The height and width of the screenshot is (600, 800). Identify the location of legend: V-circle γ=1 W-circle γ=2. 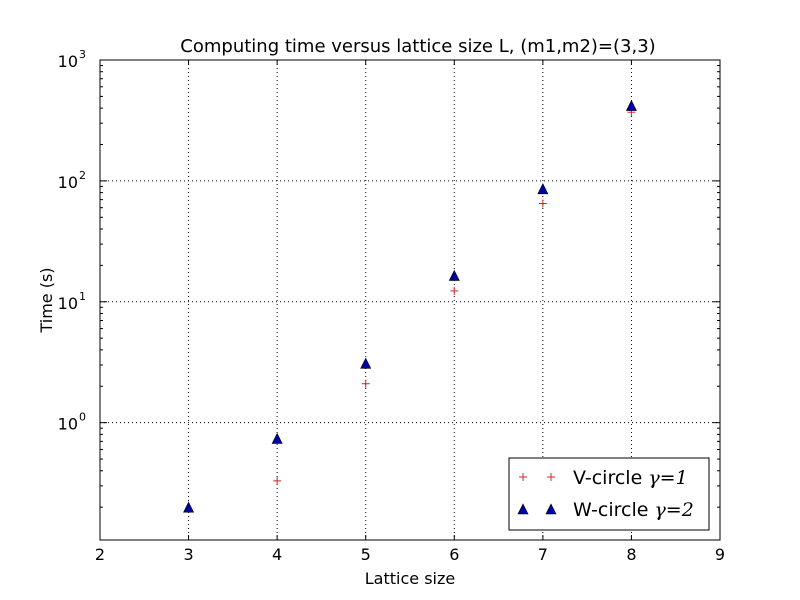
(609, 494).